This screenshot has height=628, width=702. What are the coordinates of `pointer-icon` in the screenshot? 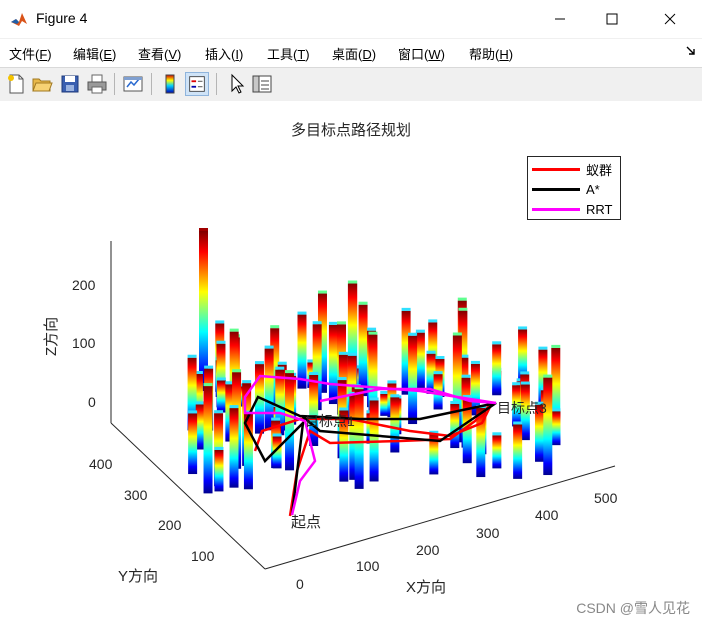 It's located at (236, 84).